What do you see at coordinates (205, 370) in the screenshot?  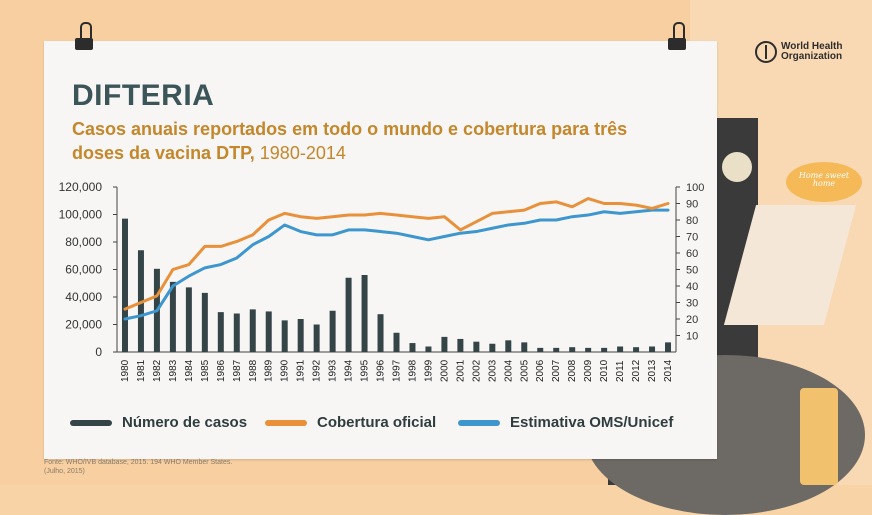 I see `x-tick-label: 1985` at bounding box center [205, 370].